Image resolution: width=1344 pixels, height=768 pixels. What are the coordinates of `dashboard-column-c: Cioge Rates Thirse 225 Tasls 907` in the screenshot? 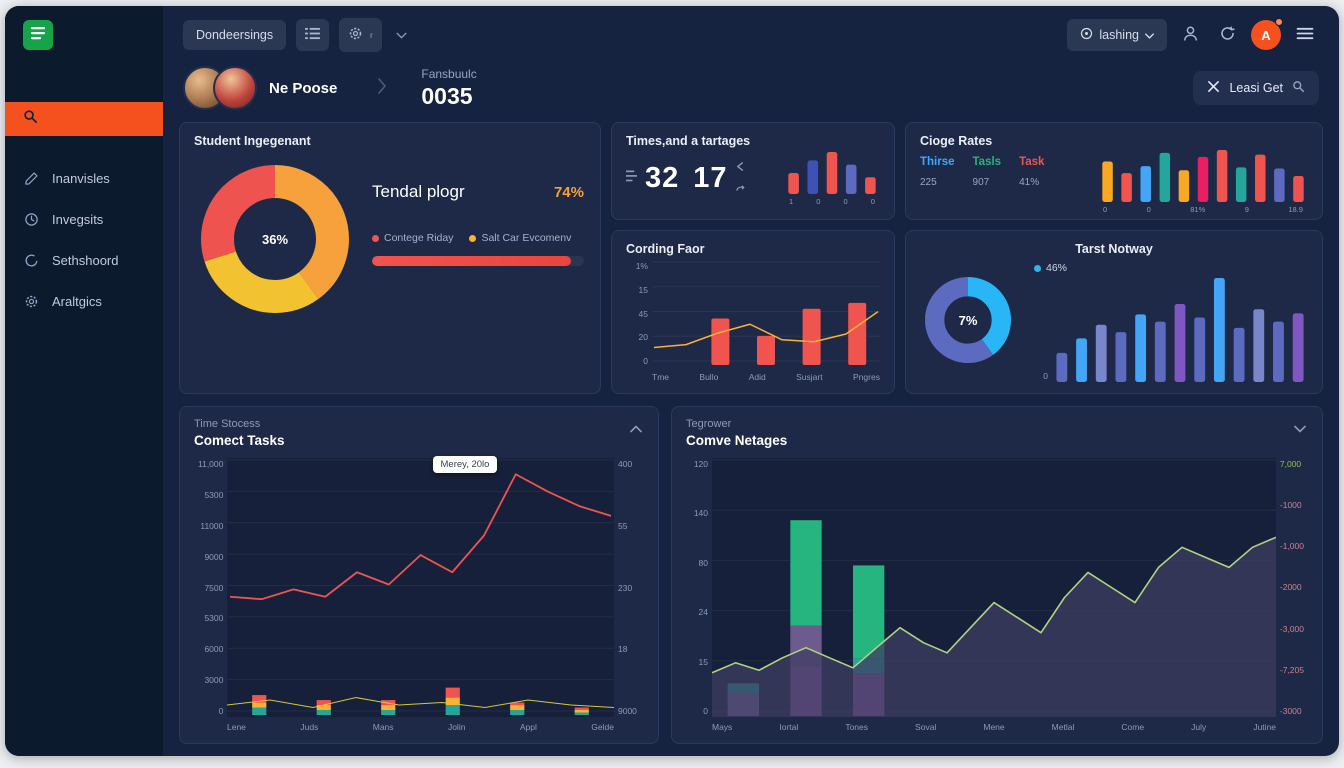 It's located at (1114, 258).